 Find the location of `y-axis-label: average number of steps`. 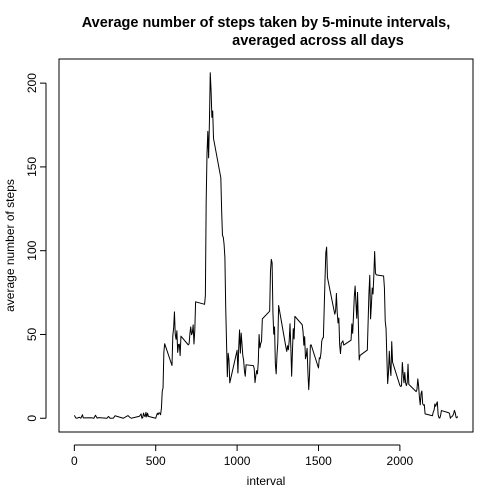

y-axis-label: average number of steps is located at coordinates (10, 245).